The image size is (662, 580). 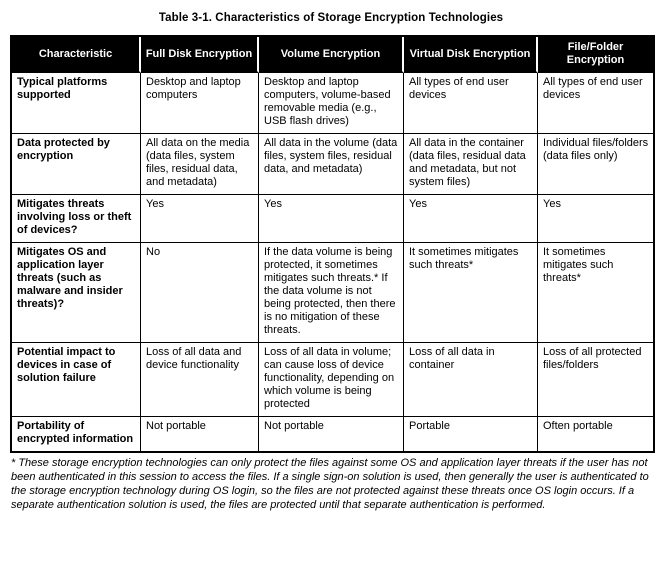 What do you see at coordinates (471, 380) in the screenshot?
I see `table-cell: Loss of all data in container` at bounding box center [471, 380].